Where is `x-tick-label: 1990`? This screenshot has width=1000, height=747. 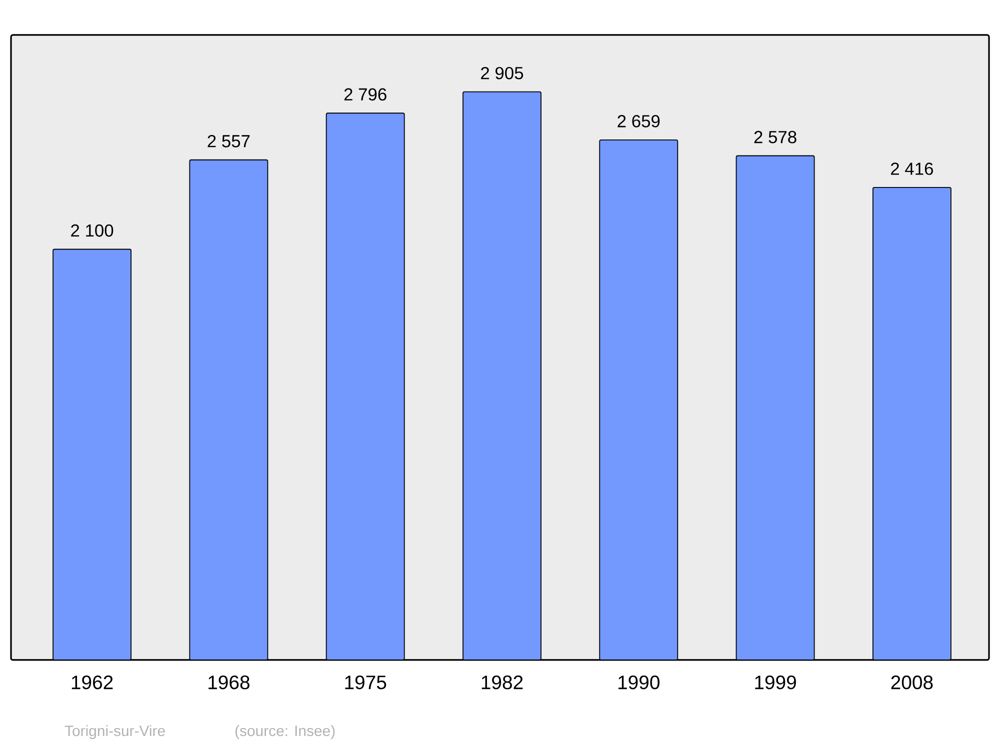
x-tick-label: 1990 is located at coordinates (639, 683).